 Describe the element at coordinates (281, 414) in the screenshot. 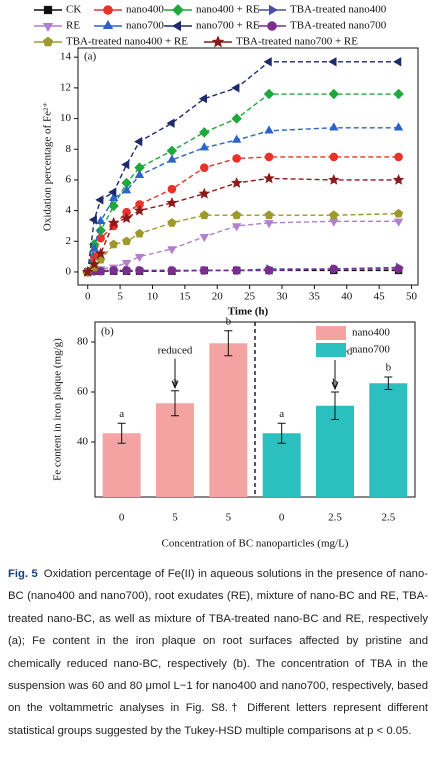

I see `significance-letter: a` at that location.